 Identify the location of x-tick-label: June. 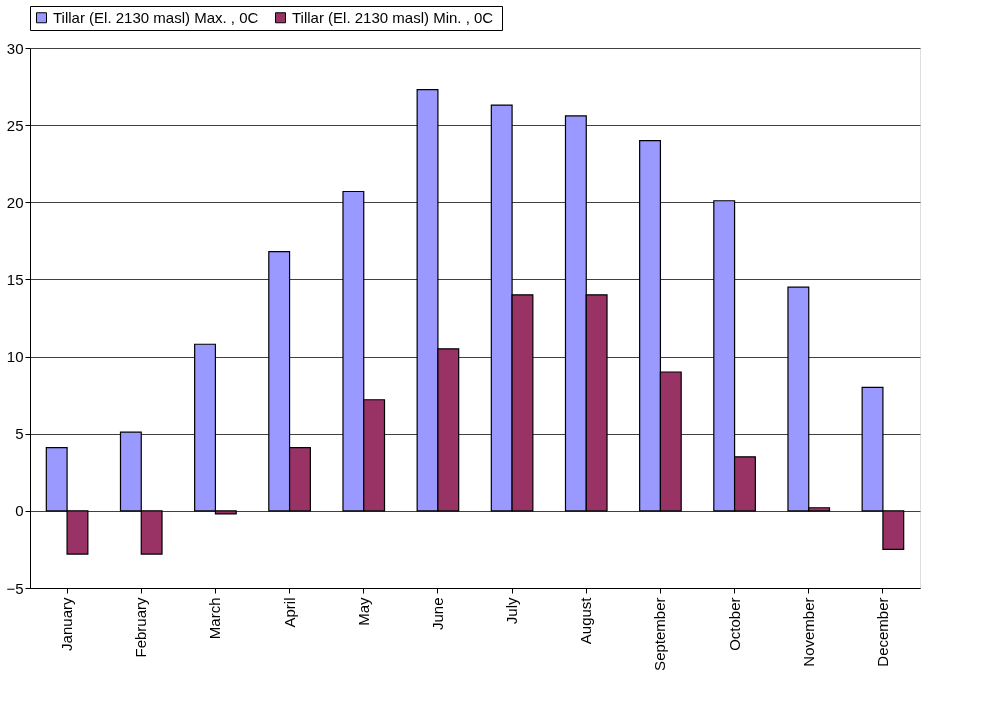
(437, 614).